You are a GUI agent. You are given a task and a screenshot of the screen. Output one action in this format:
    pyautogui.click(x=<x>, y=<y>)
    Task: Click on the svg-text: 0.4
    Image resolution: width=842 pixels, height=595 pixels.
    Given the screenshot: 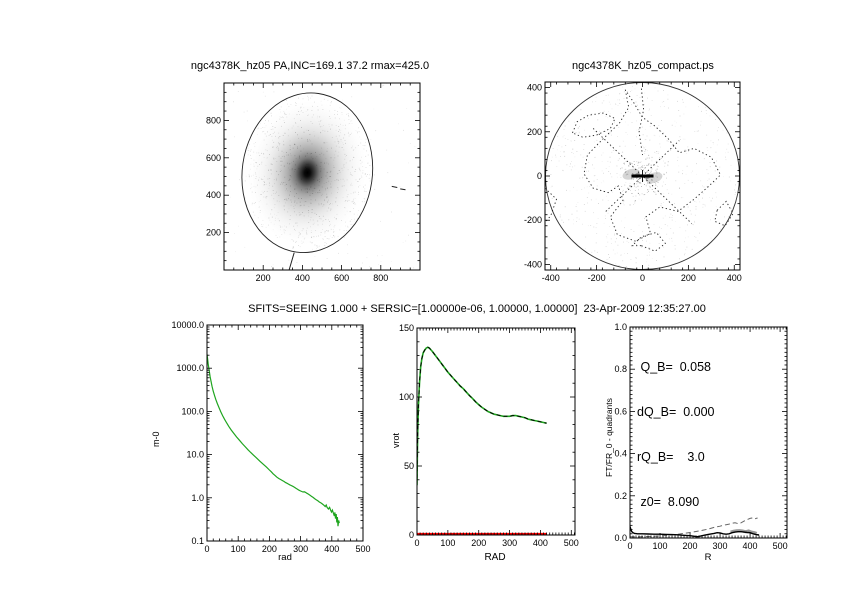 What is the action you would take?
    pyautogui.click(x=620, y=454)
    